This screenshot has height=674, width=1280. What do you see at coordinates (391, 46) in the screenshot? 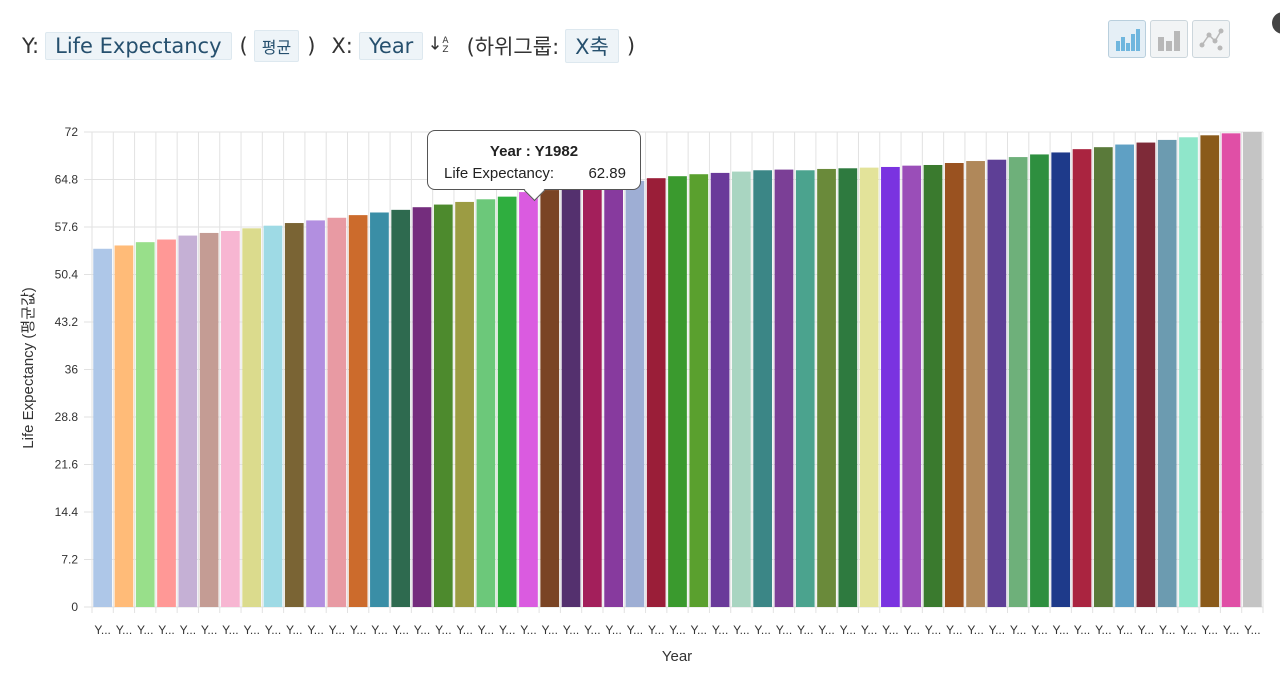
I see `x-field-selector: Year` at bounding box center [391, 46].